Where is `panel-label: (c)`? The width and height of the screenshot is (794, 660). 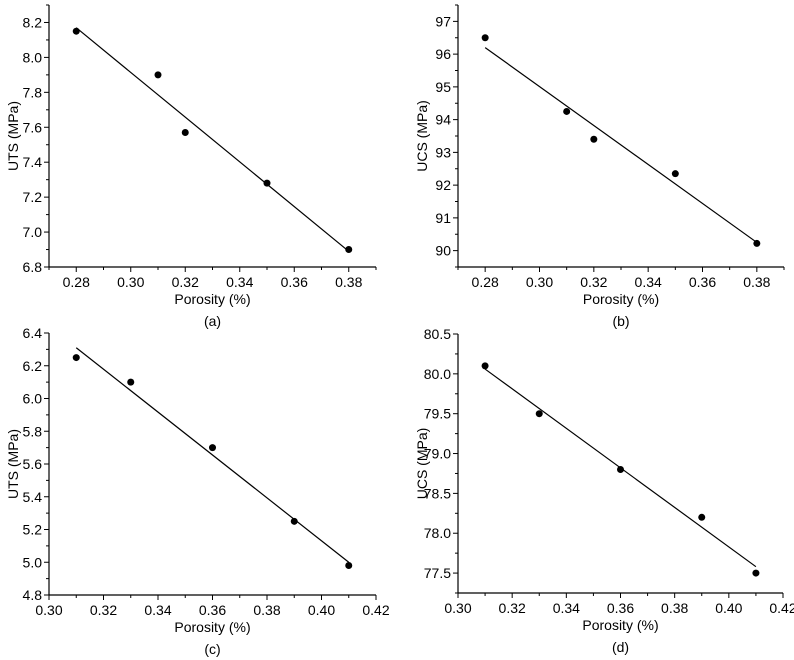
panel-label: (c) is located at coordinates (212, 649).